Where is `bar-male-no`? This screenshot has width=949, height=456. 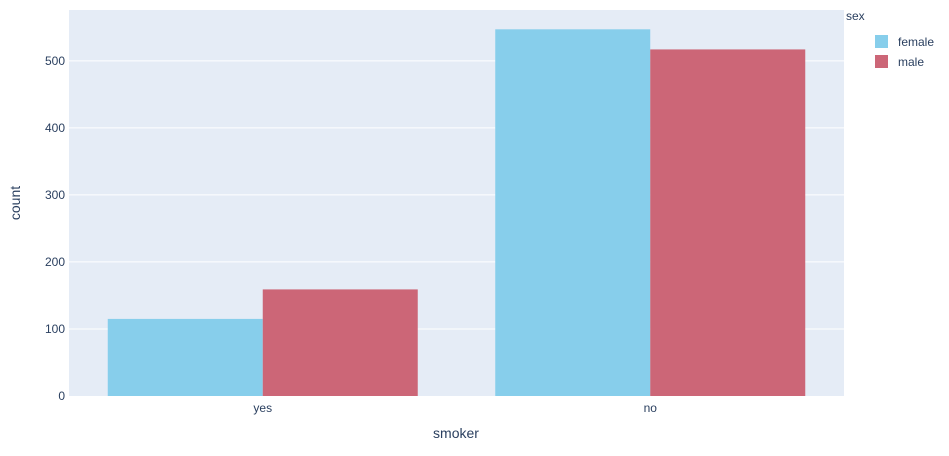
bar-male-no is located at coordinates (728, 223).